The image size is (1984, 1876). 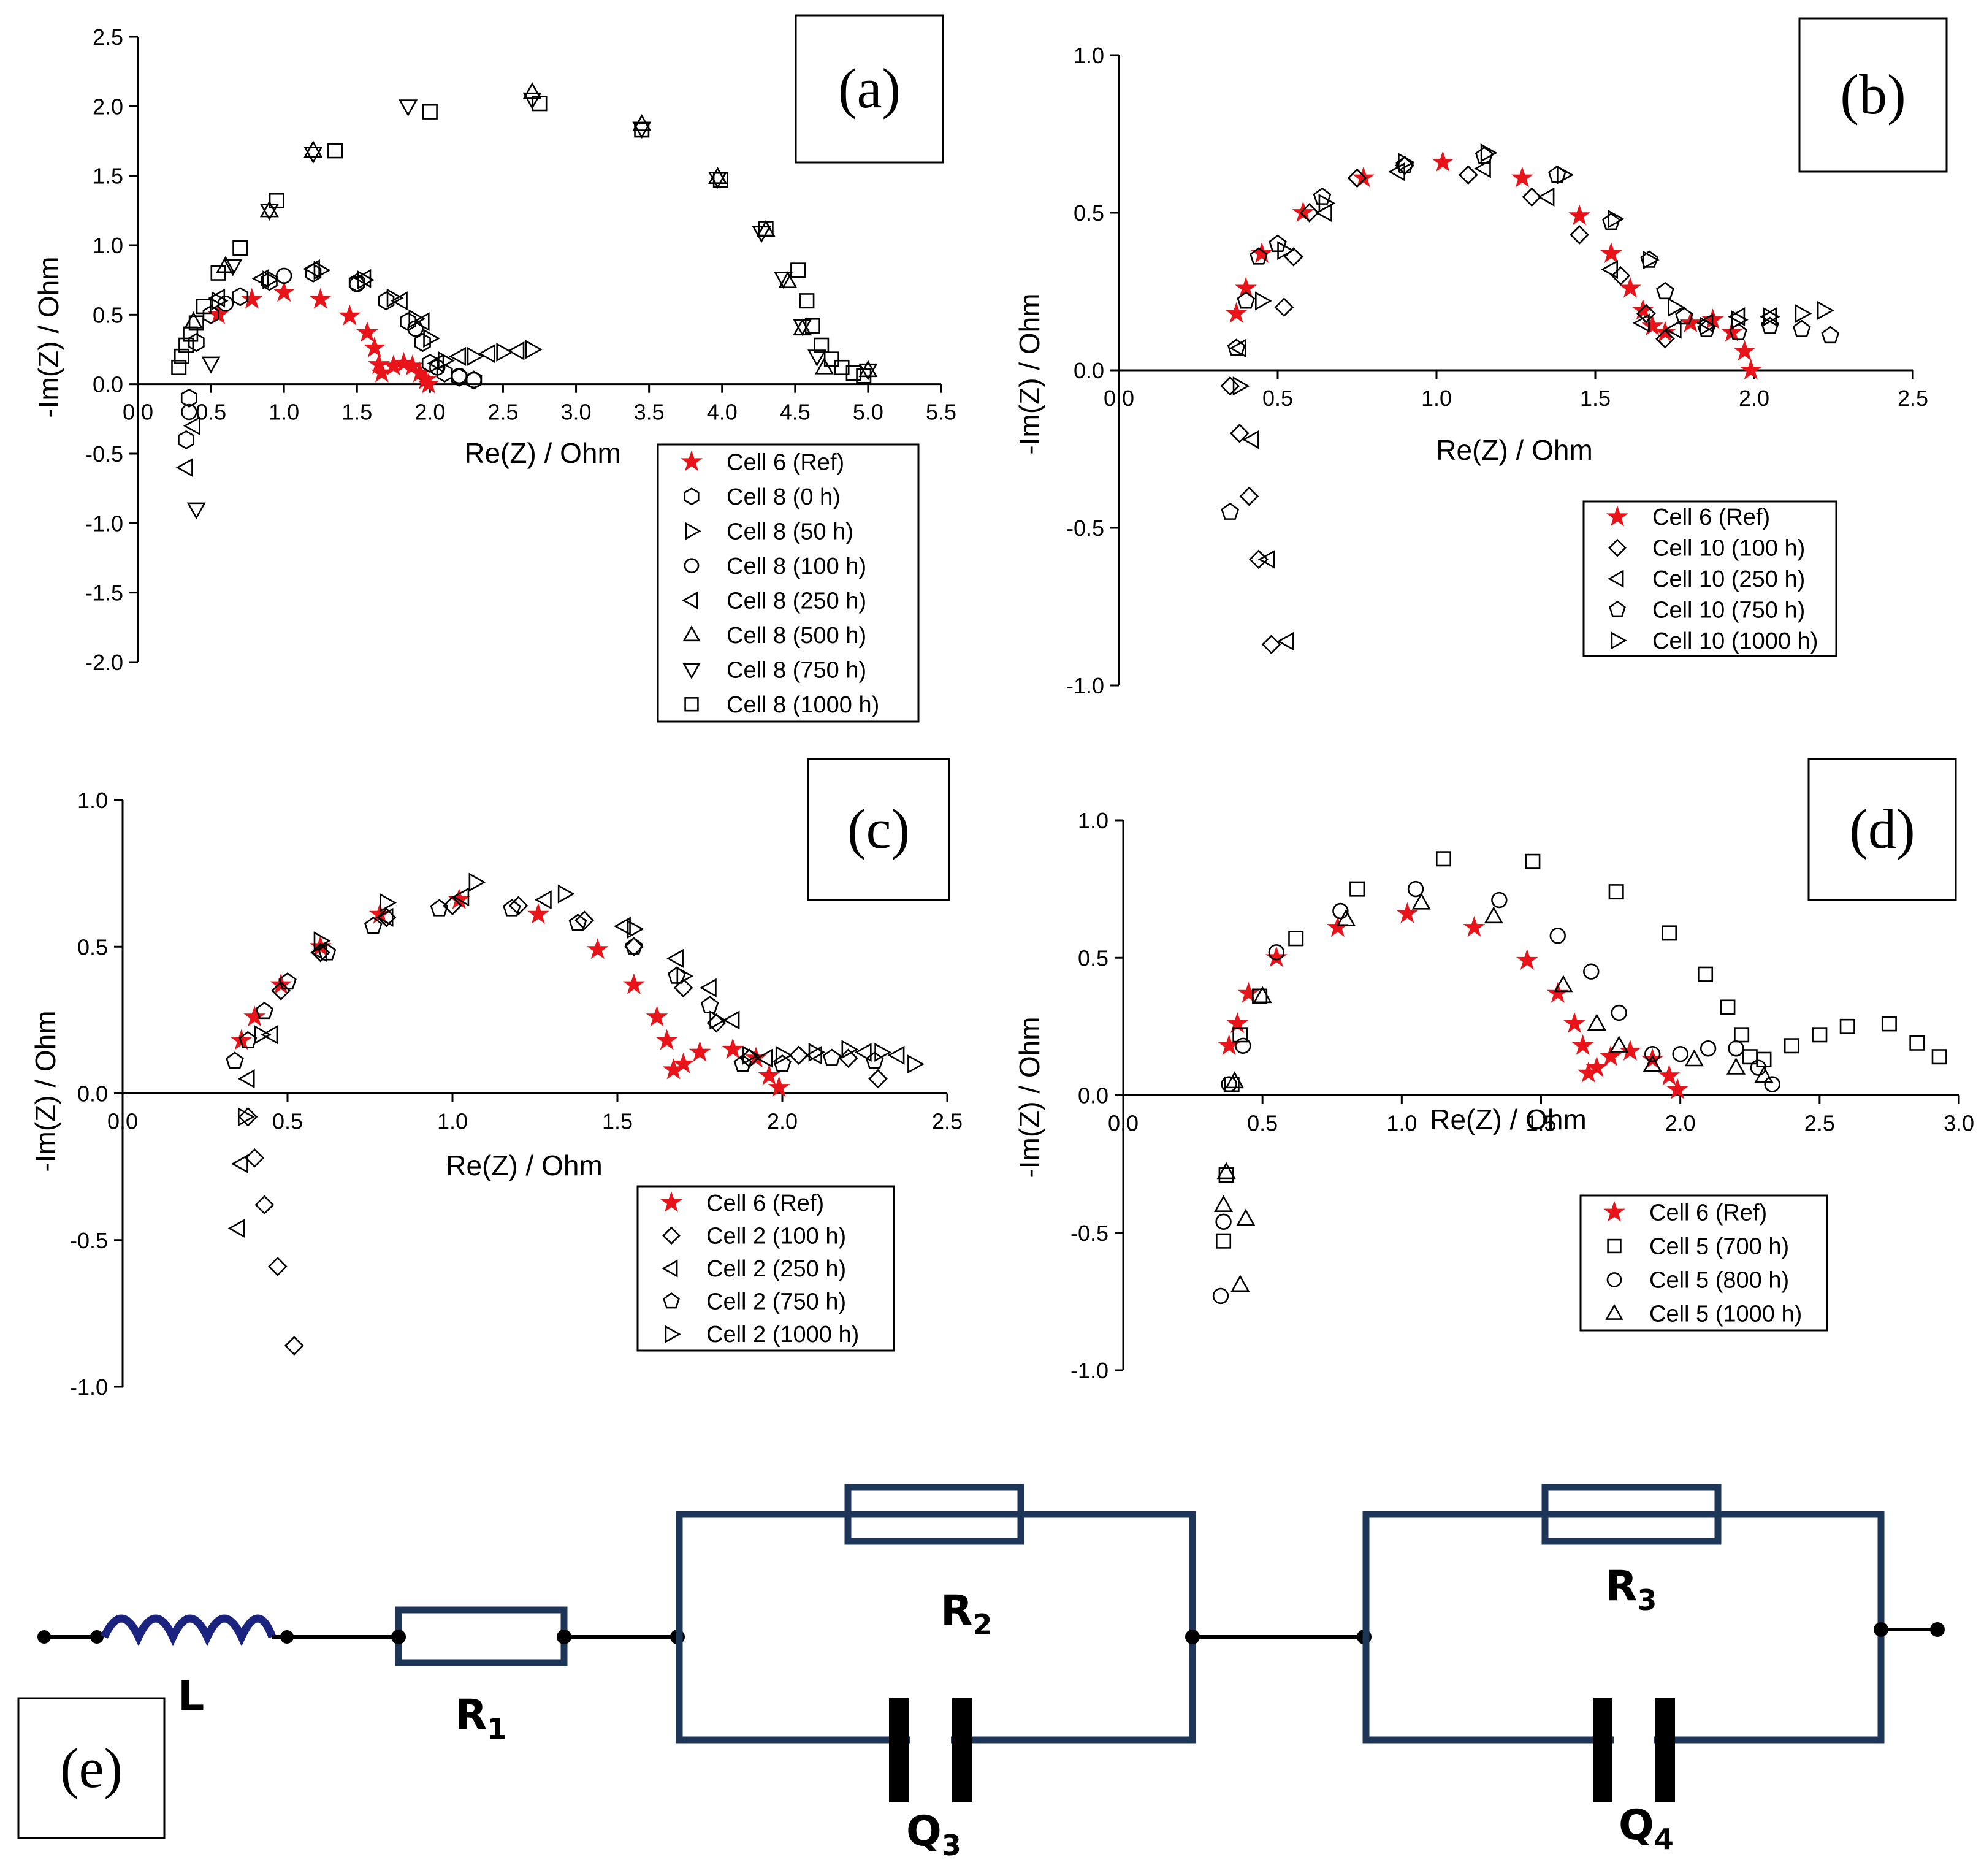 What do you see at coordinates (1728, 610) in the screenshot?
I see `legend-label: Cell 10 (750 h)` at bounding box center [1728, 610].